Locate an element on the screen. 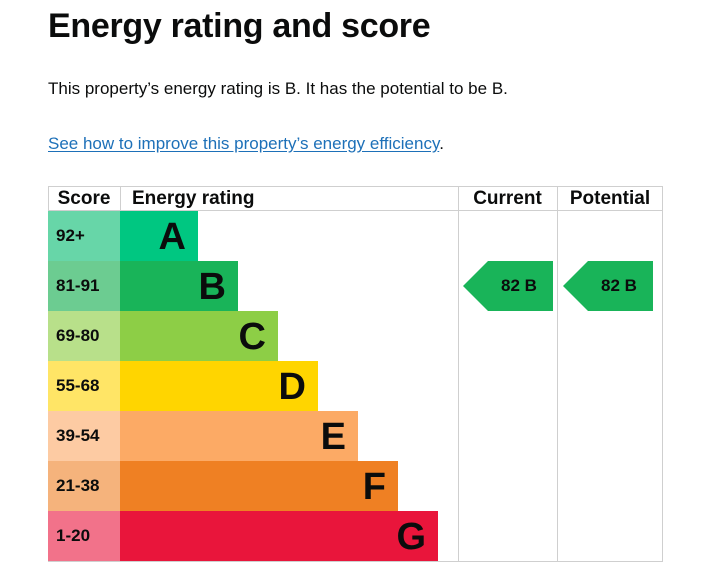 This screenshot has width=709, height=572. band-g-letter: G is located at coordinates (411, 537).